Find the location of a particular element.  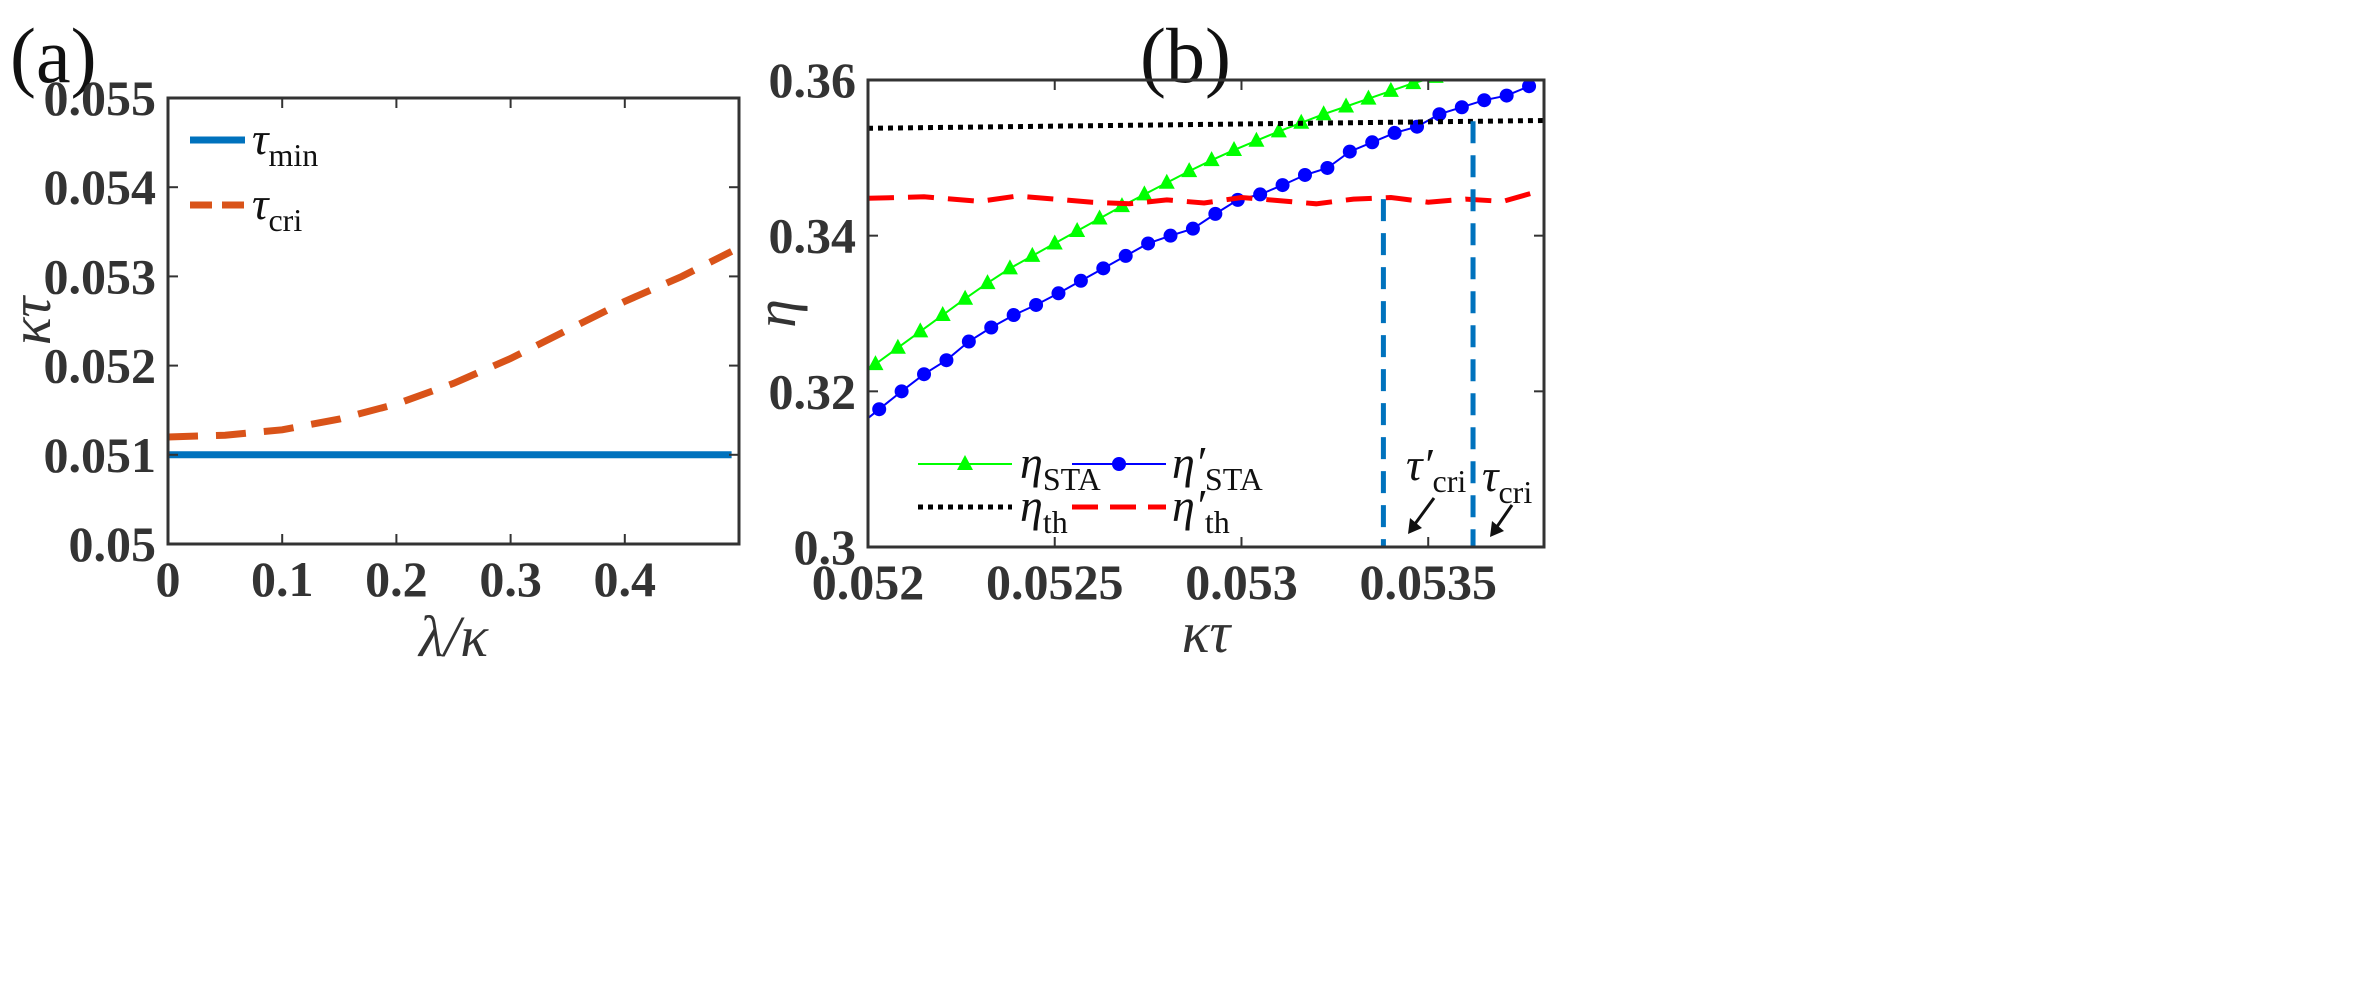

panel-b-series-3-line is located at coordinates (1206, 197).